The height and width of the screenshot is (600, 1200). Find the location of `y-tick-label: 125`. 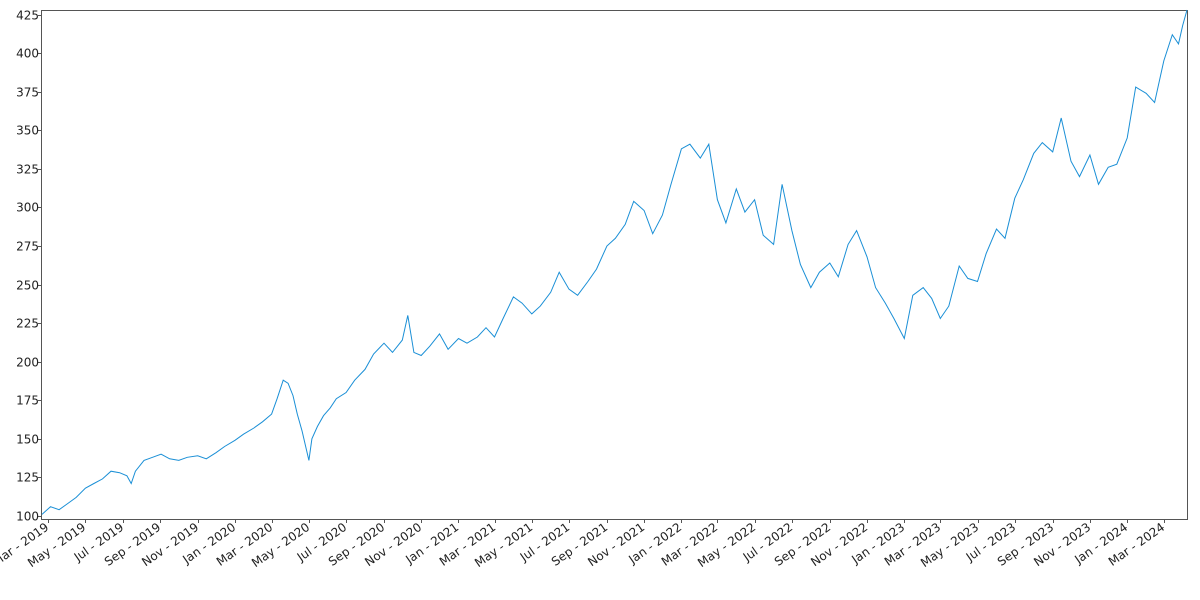

y-tick-label: 125 is located at coordinates (27, 478).